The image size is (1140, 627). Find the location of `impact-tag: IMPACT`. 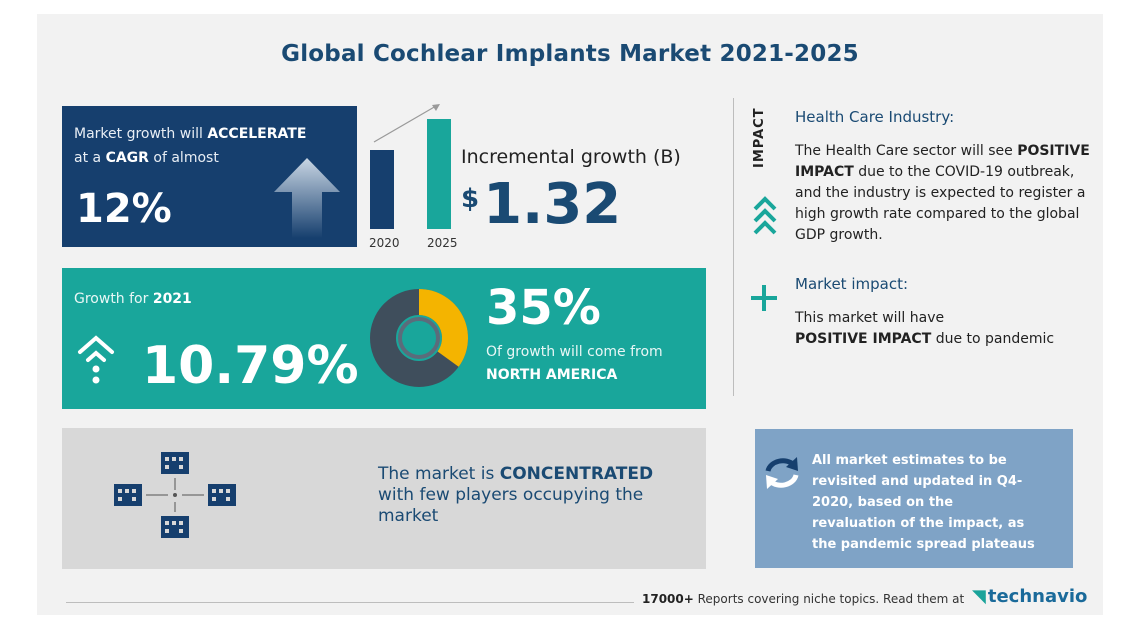

impact-tag: IMPACT is located at coordinates (764, 138).